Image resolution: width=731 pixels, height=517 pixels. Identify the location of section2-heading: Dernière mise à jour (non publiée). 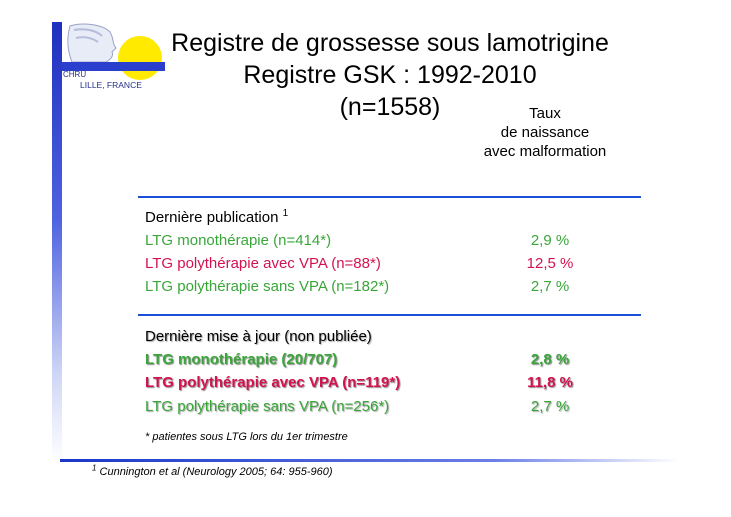
(258, 336).